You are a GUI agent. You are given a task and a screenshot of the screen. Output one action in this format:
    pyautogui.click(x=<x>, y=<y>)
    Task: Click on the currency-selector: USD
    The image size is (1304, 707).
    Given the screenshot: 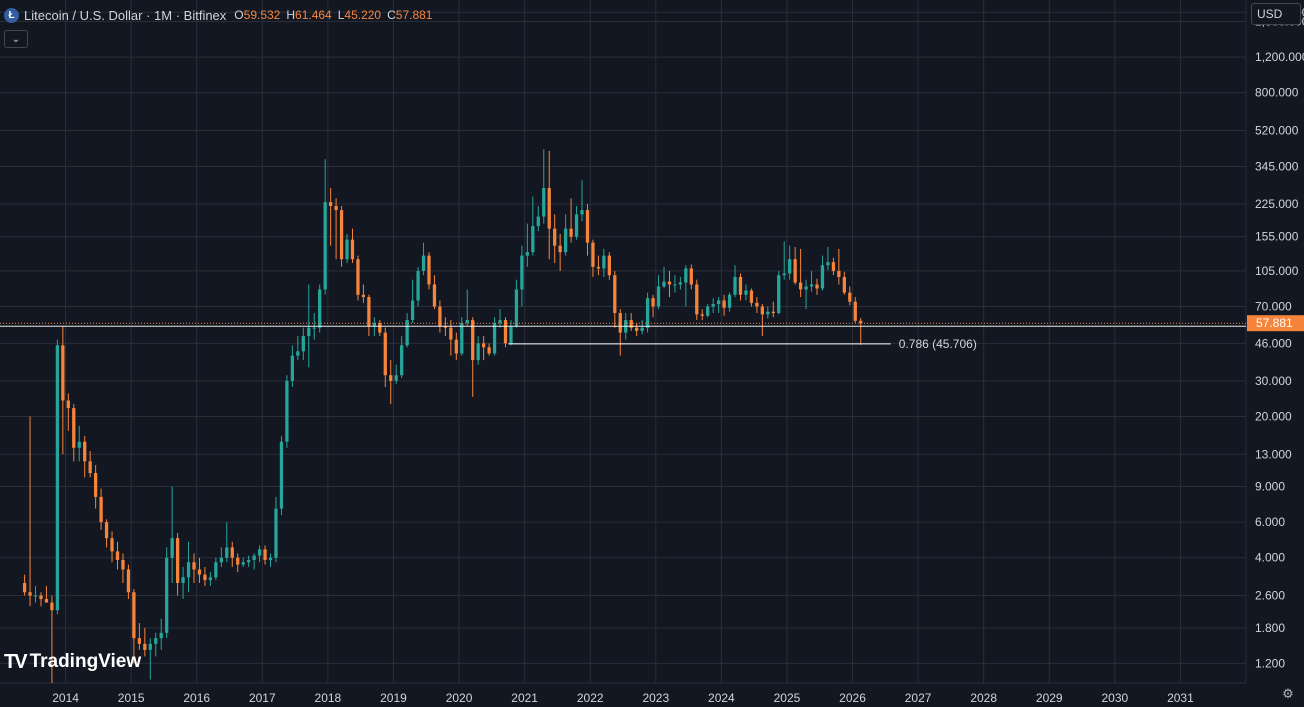 What is the action you would take?
    pyautogui.click(x=1276, y=14)
    